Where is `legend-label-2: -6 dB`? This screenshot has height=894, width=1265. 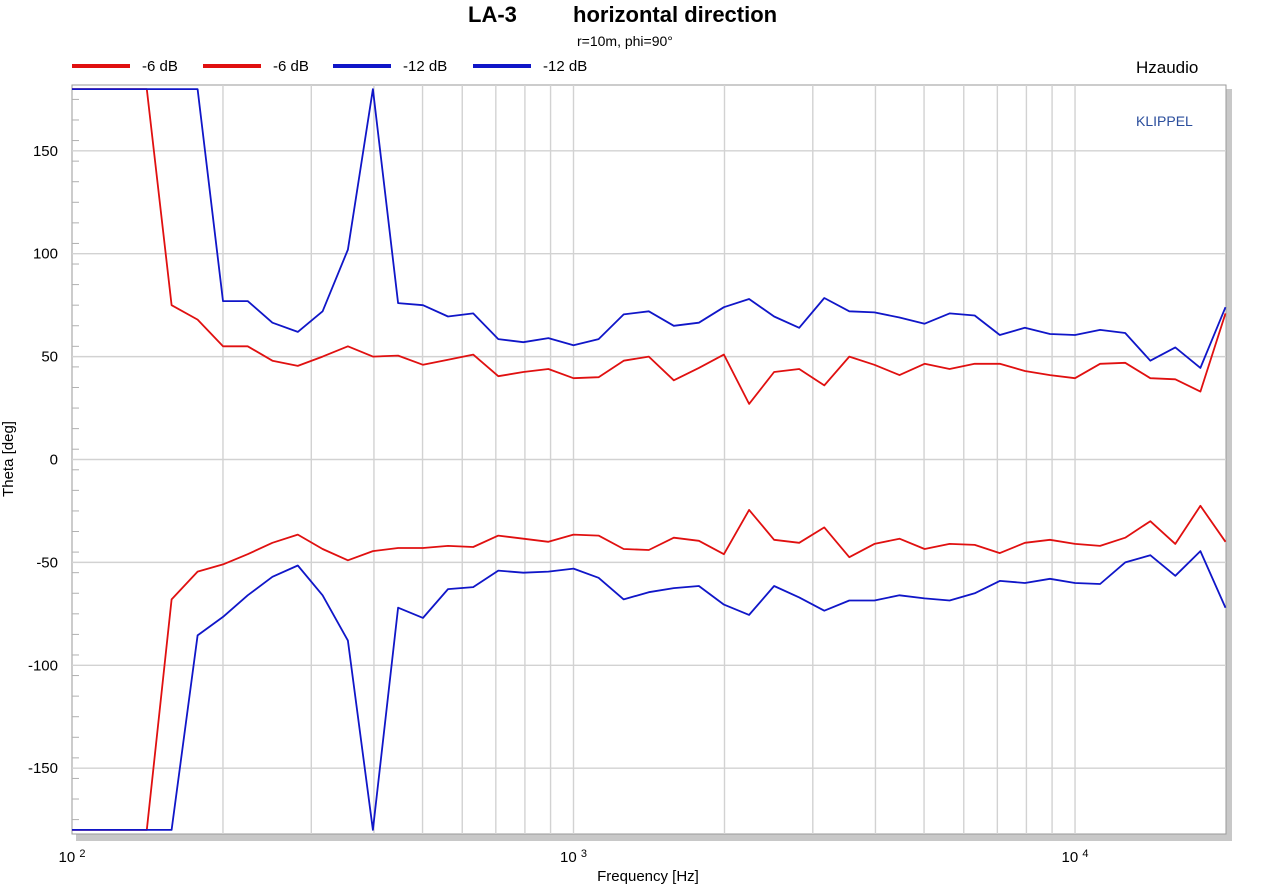 legend-label-2: -6 dB is located at coordinates (291, 66).